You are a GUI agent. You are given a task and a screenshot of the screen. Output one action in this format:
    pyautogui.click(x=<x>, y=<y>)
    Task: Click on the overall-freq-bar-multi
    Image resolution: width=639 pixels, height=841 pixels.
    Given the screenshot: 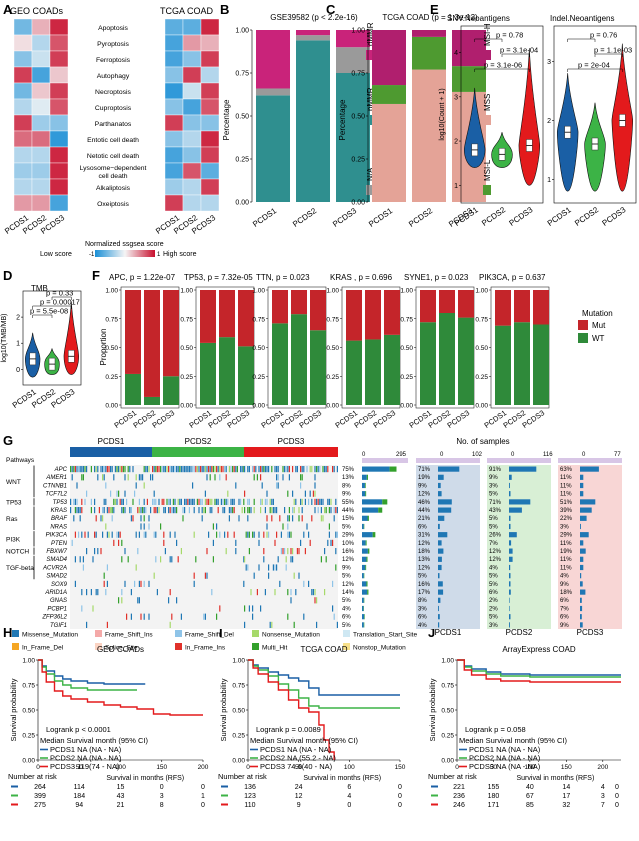 What is the action you would take?
    pyautogui.click(x=368, y=551)
    